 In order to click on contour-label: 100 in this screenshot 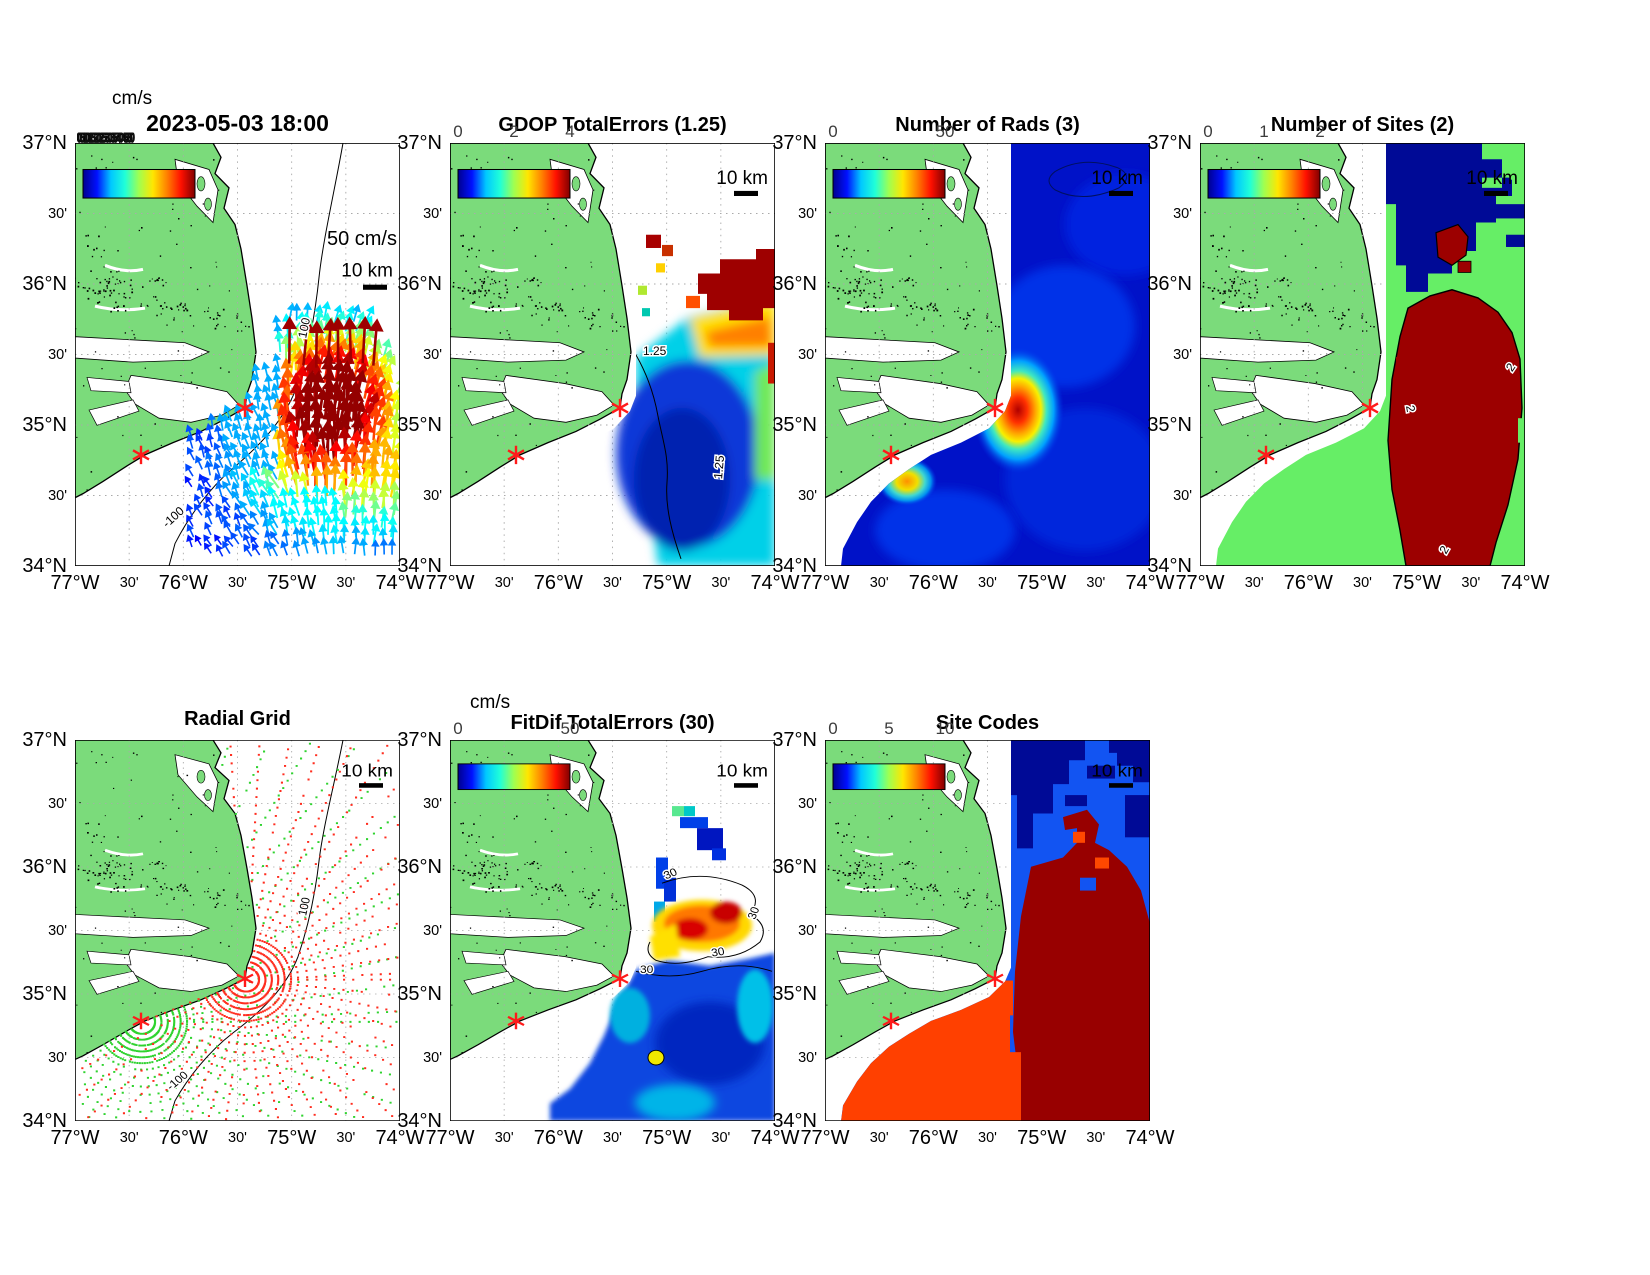, I will do `click(305, 907)`.